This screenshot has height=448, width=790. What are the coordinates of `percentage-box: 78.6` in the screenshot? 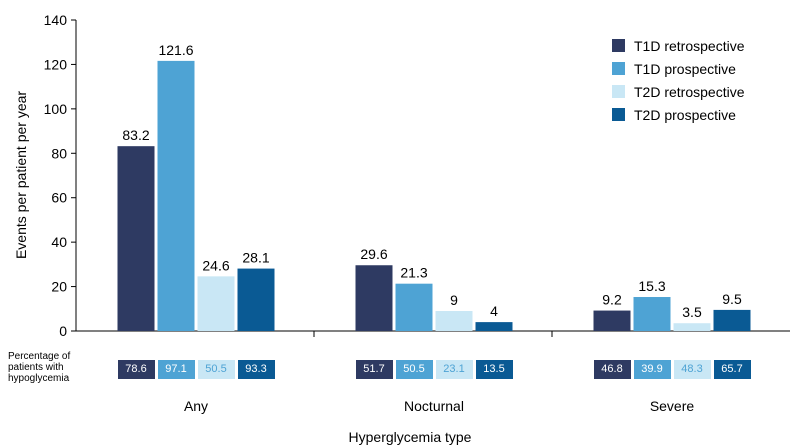 It's located at (136, 369).